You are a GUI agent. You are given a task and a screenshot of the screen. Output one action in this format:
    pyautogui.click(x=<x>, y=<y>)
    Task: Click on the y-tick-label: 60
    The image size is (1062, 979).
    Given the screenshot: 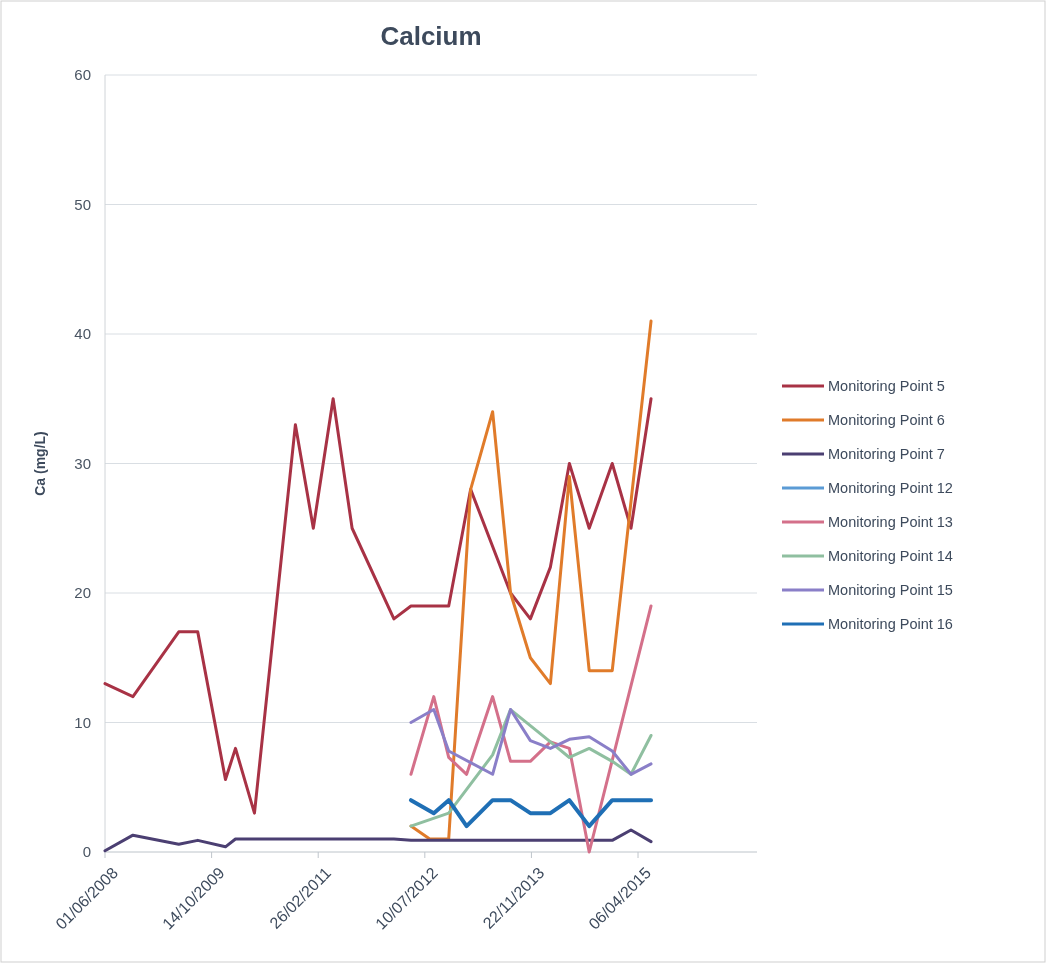 What is the action you would take?
    pyautogui.click(x=82, y=75)
    